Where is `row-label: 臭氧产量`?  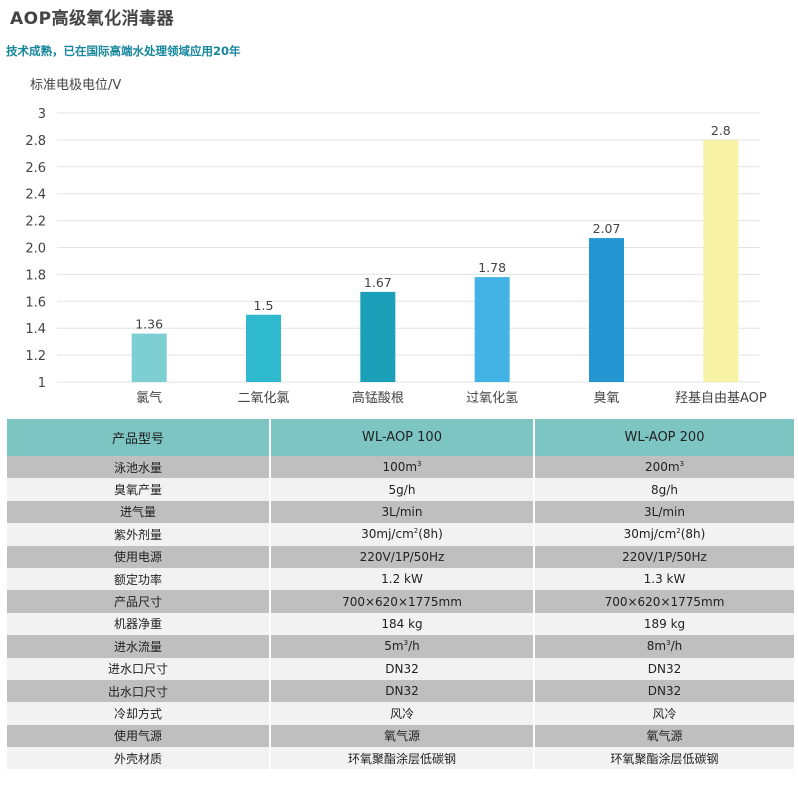
row-label: 臭氧产量 is located at coordinates (138, 489).